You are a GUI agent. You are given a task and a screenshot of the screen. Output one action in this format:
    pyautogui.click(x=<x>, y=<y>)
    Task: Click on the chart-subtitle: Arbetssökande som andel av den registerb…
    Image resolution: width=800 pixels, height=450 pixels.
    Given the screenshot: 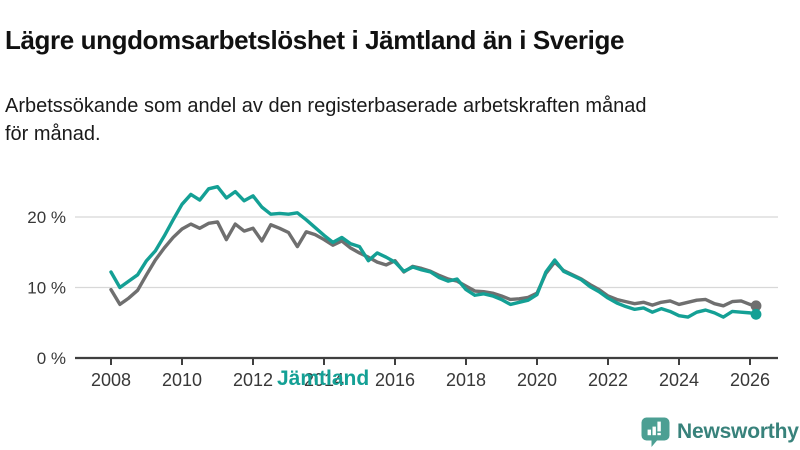 What is the action you would take?
    pyautogui.click(x=385, y=120)
    